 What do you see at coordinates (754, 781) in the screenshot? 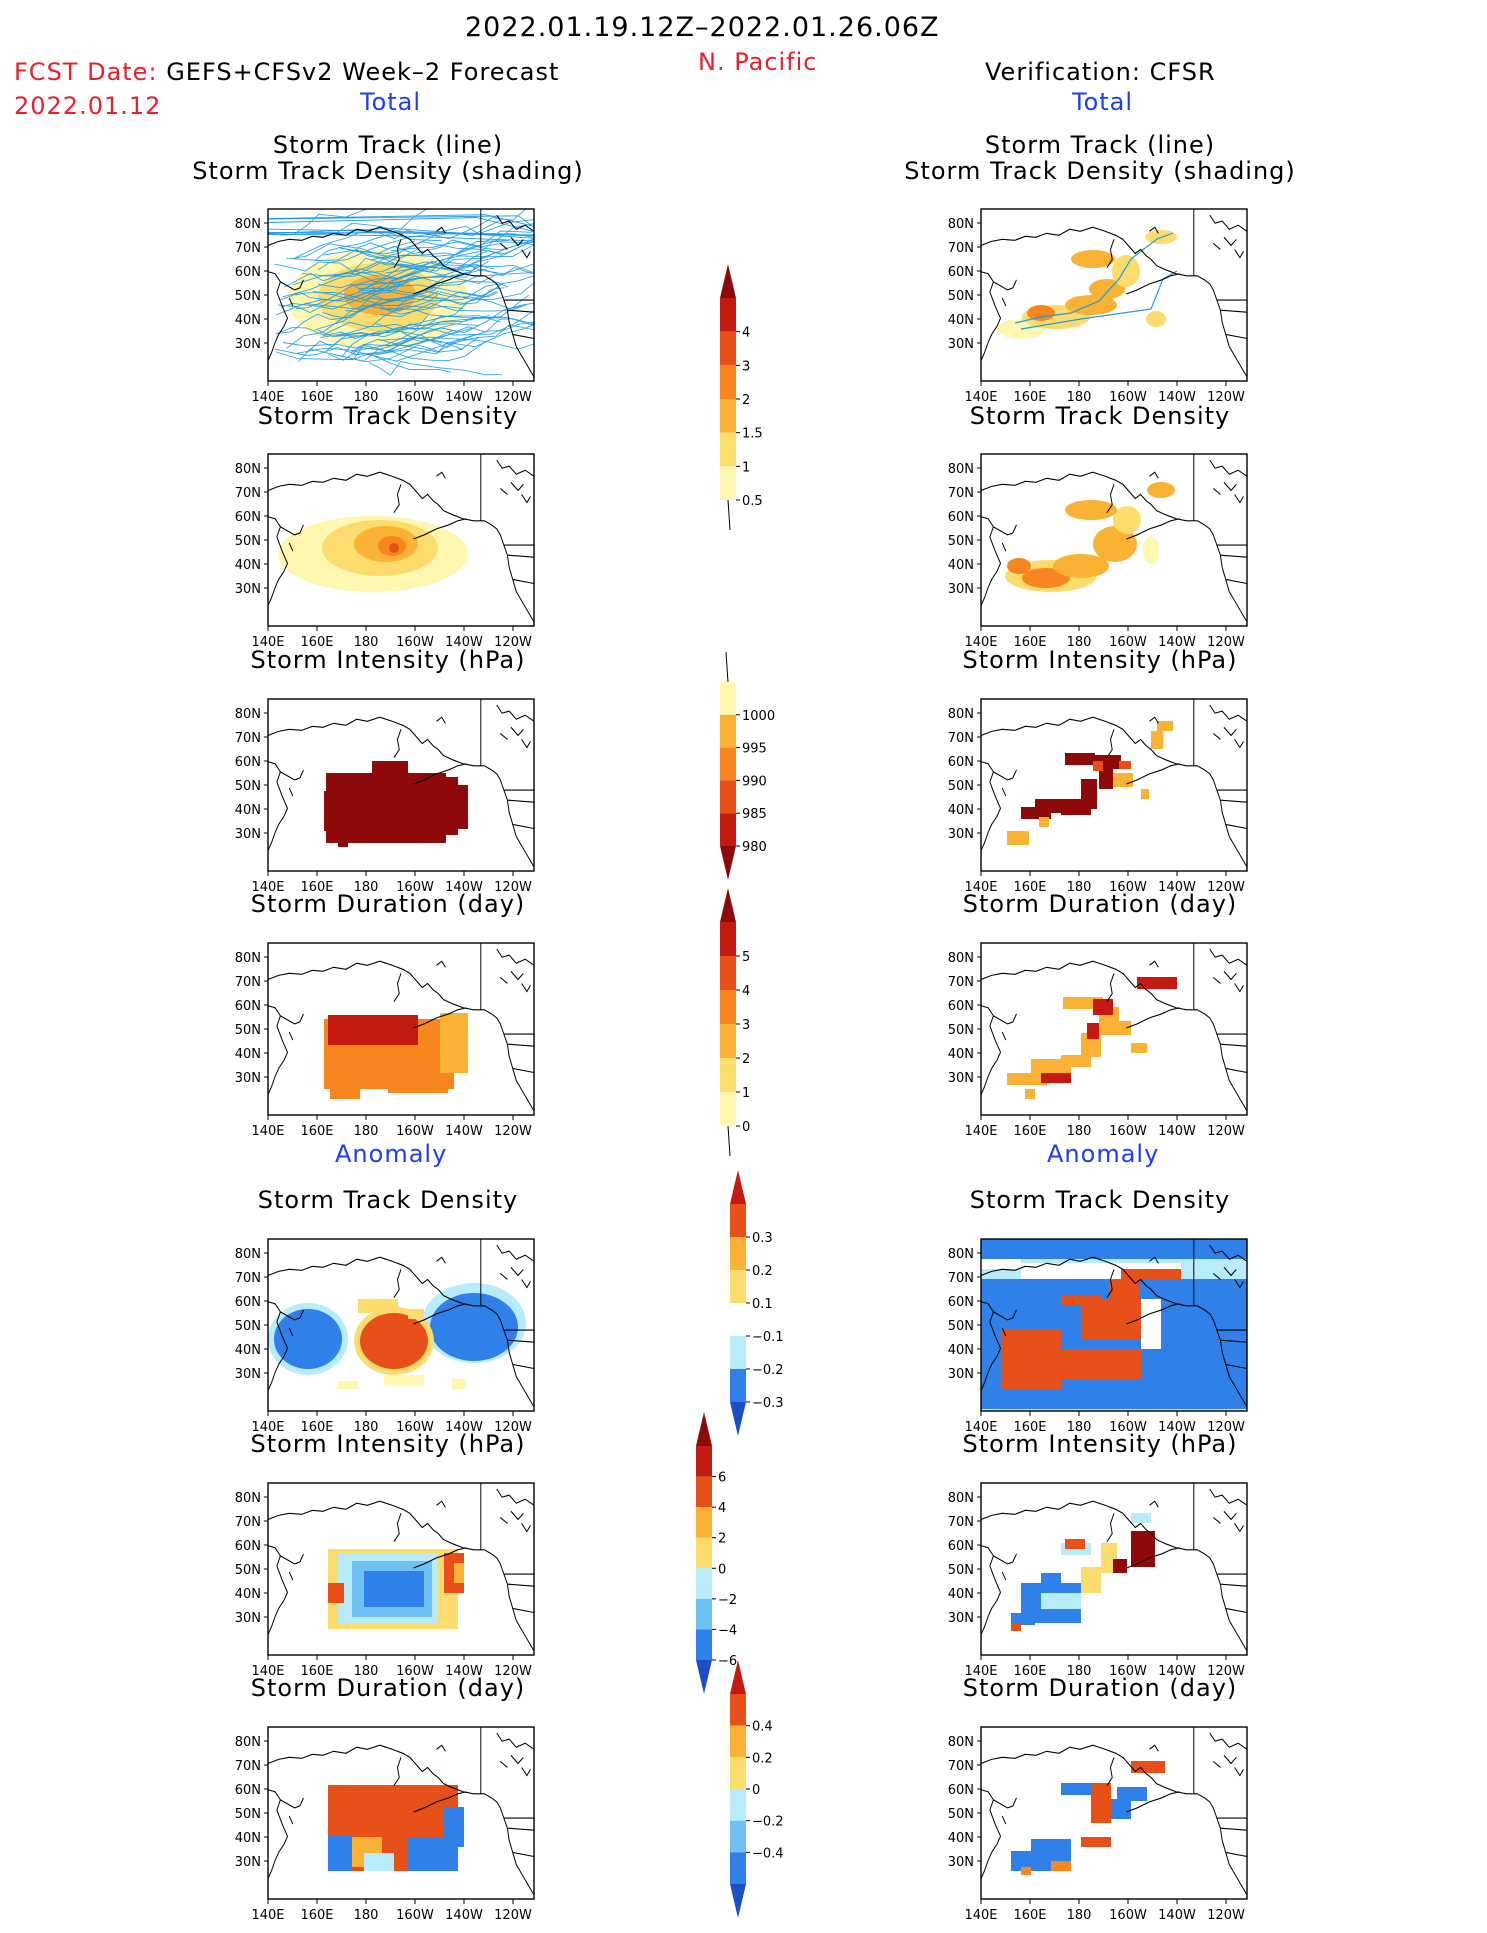
I see `colorbar-label: 990` at bounding box center [754, 781].